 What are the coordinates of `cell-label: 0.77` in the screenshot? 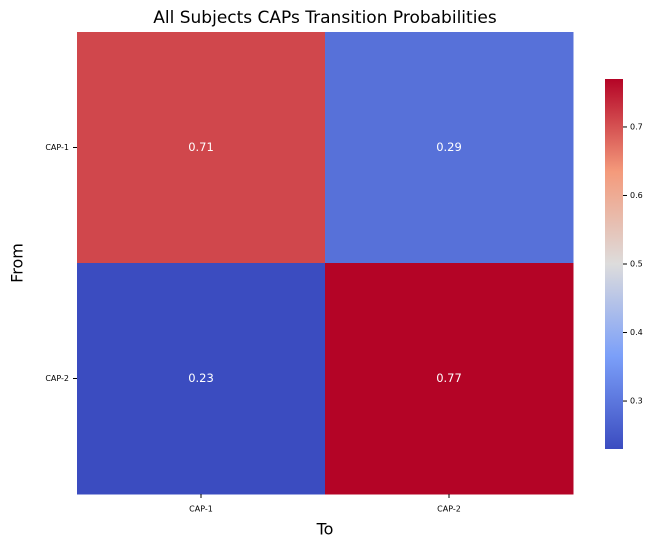 It's located at (449, 378).